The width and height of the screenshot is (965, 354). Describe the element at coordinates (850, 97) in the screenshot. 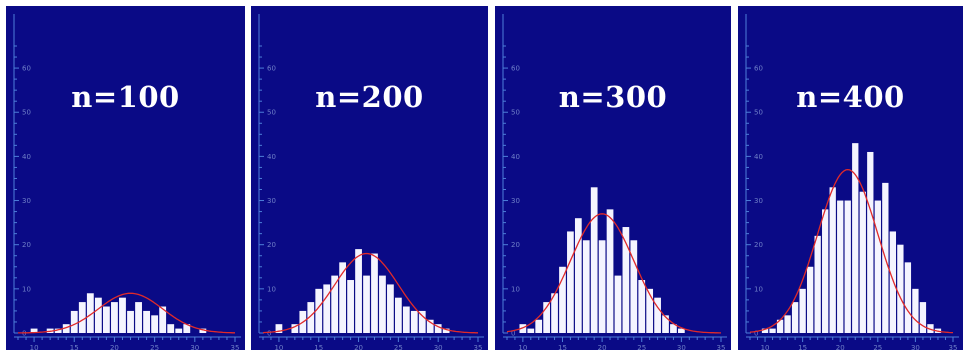

I see `panel-title-4: n=400` at that location.